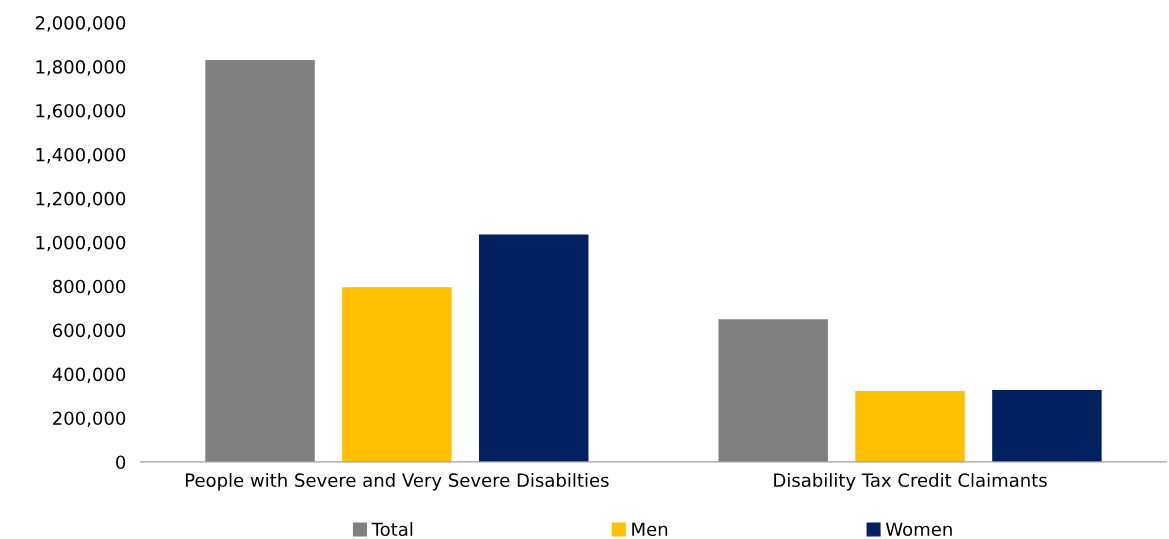 The width and height of the screenshot is (1169, 539). Describe the element at coordinates (910, 482) in the screenshot. I see `x-tick-label: Disability Tax Credit Claimants` at that location.